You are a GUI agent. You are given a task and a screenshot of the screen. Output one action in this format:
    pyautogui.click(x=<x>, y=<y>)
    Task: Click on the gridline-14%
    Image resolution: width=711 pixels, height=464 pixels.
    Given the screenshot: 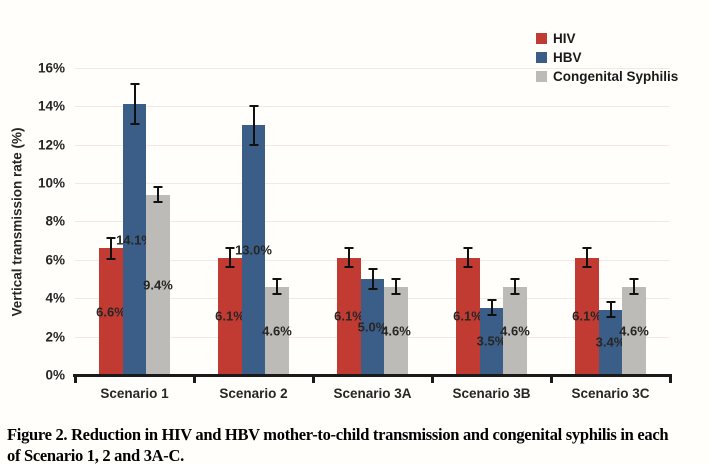 What is the action you would take?
    pyautogui.click(x=372, y=107)
    